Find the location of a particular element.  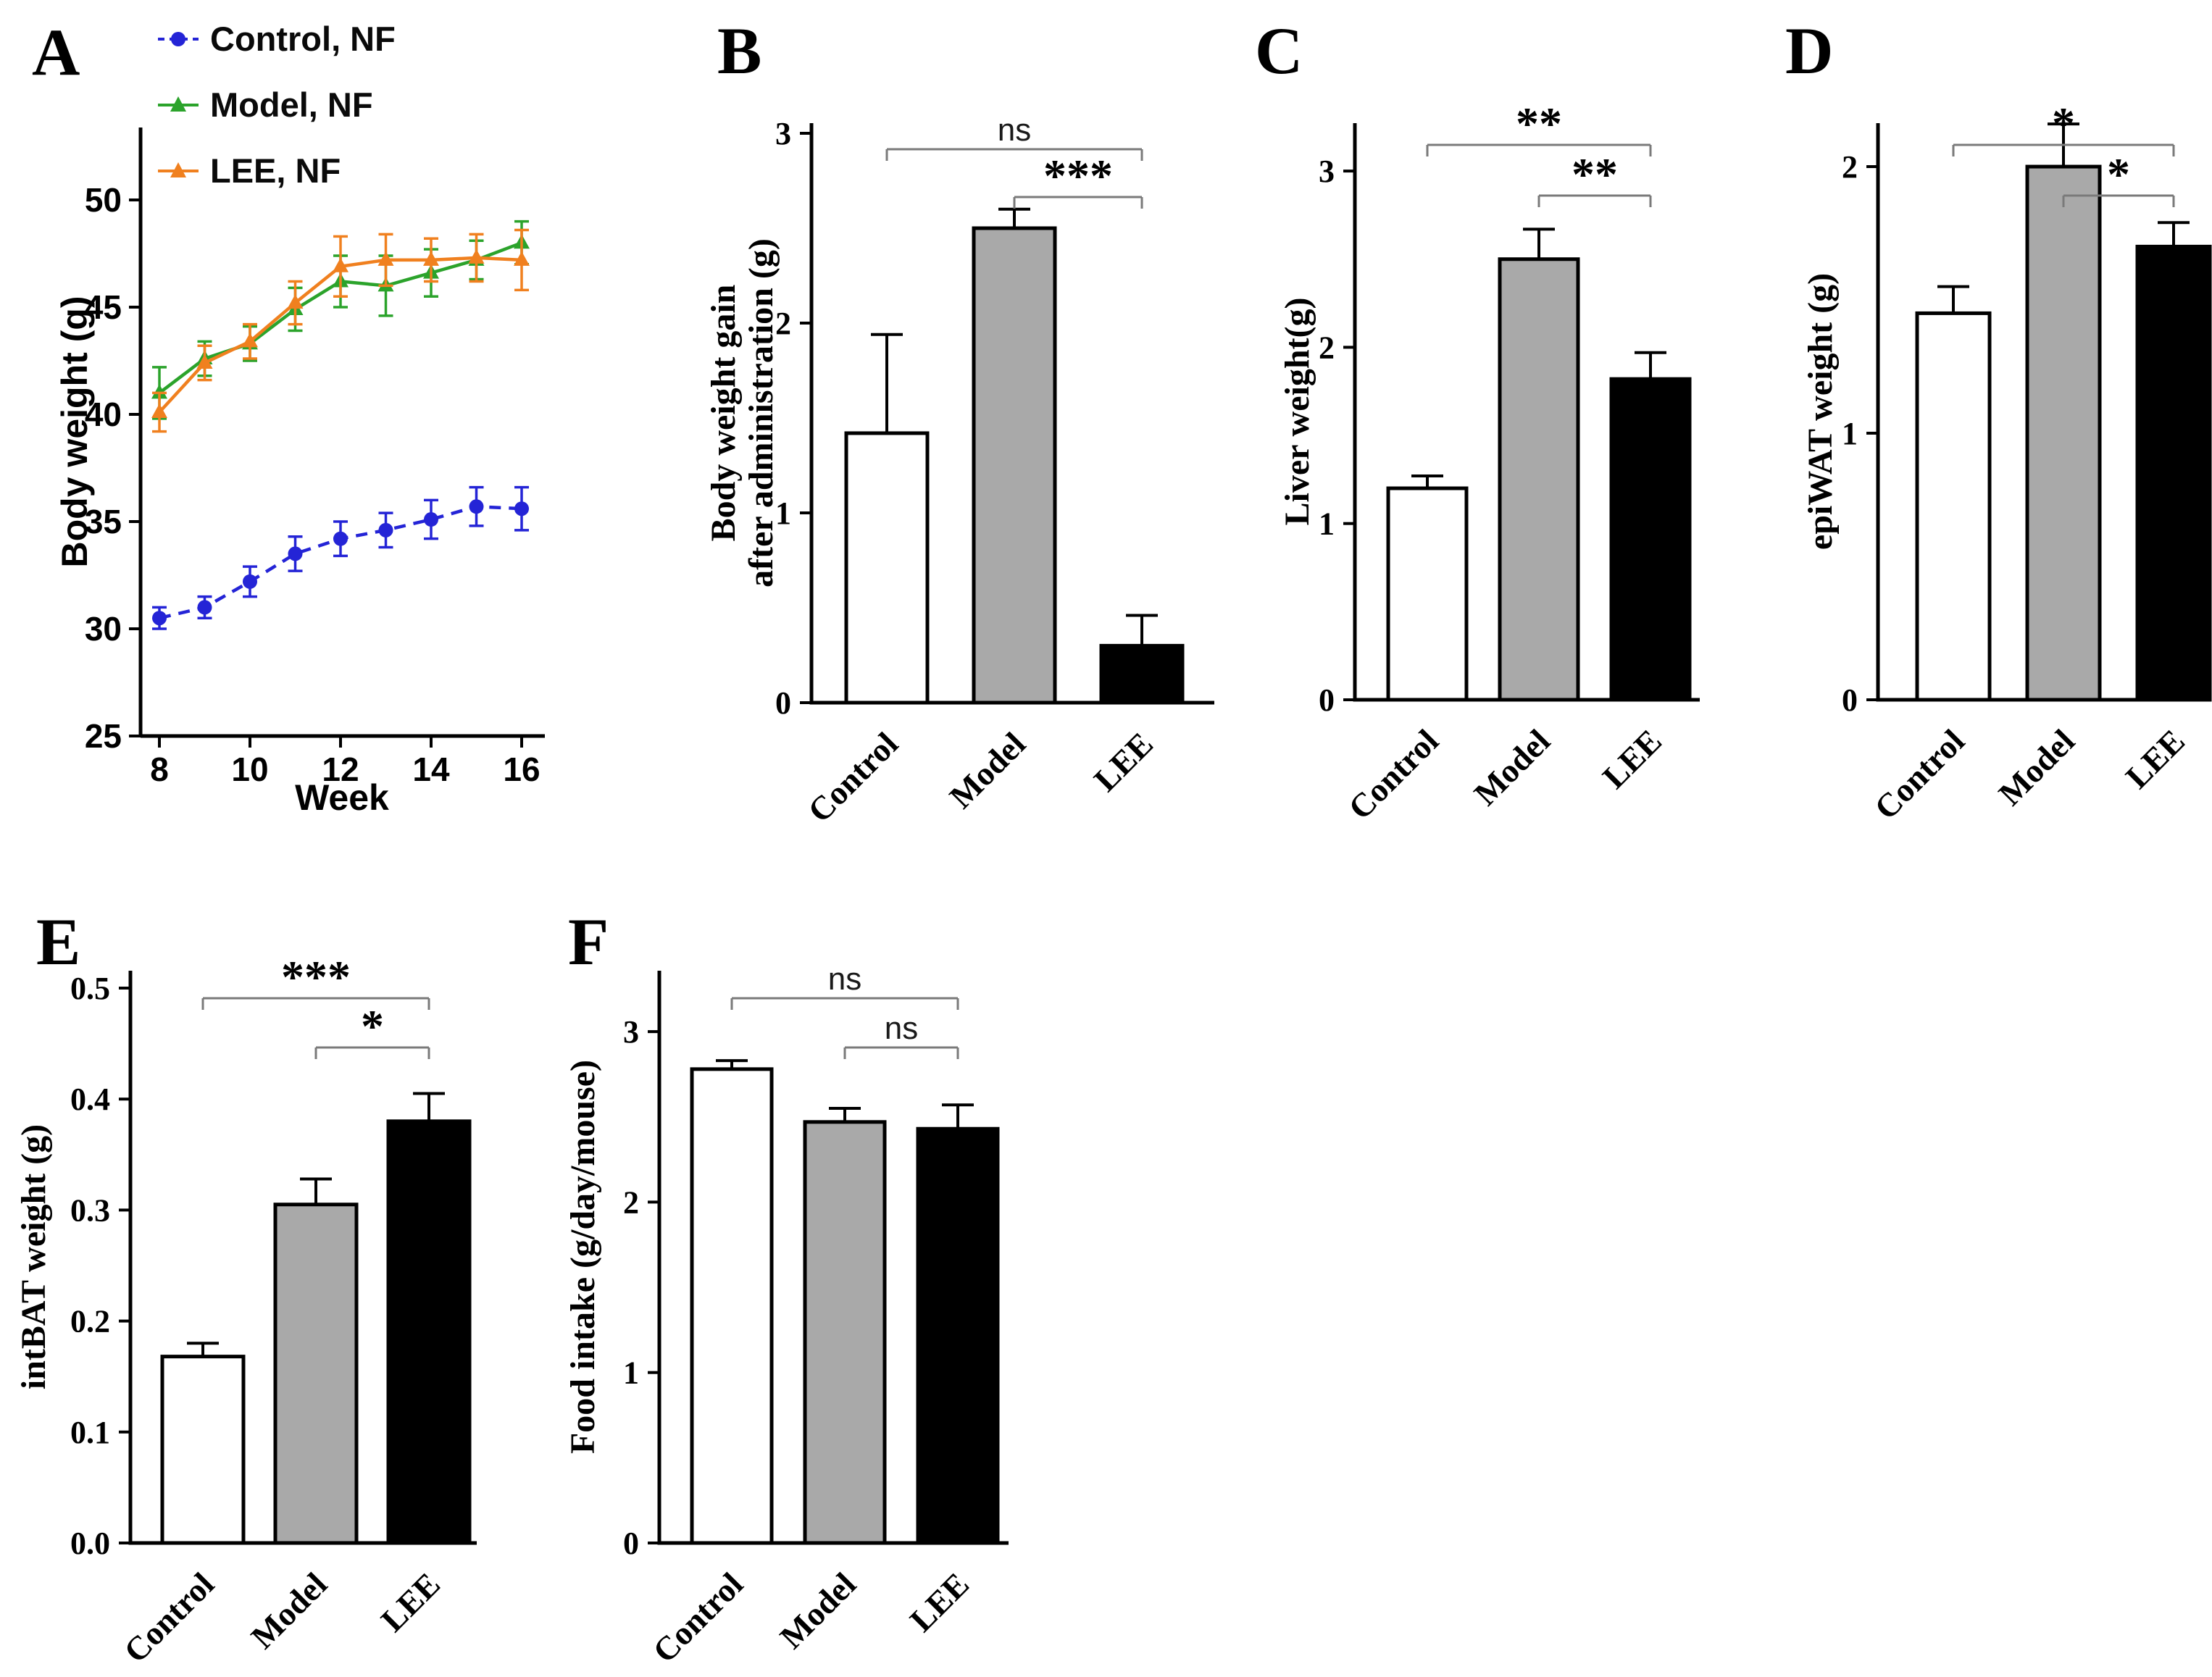

y-tick-label: 0.2 is located at coordinates (90, 1321).